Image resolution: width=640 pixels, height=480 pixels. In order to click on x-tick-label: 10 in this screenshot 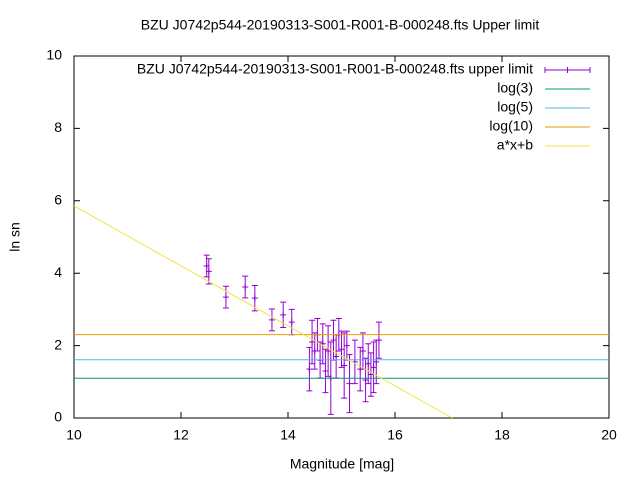, I will do `click(74, 435)`.